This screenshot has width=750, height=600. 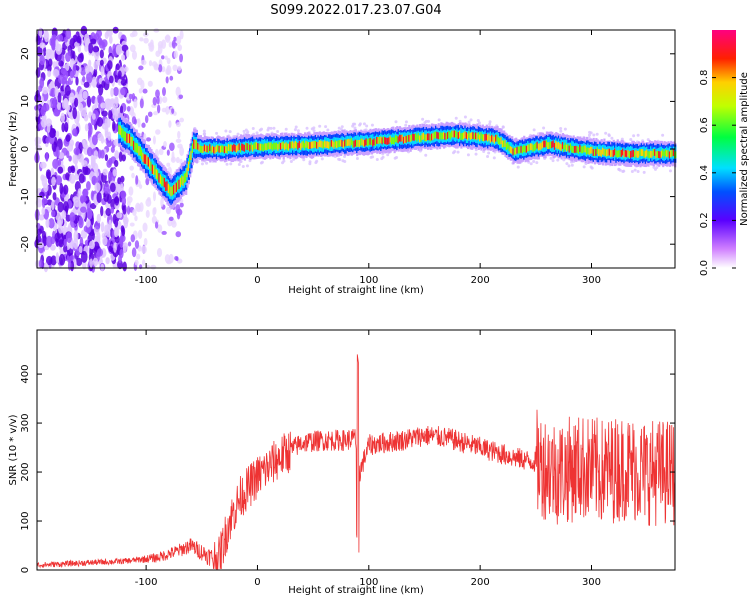 I want to click on colorbar-ticks: 0.0 0.2 0.4 0.6 0.8, so click(x=717, y=173).